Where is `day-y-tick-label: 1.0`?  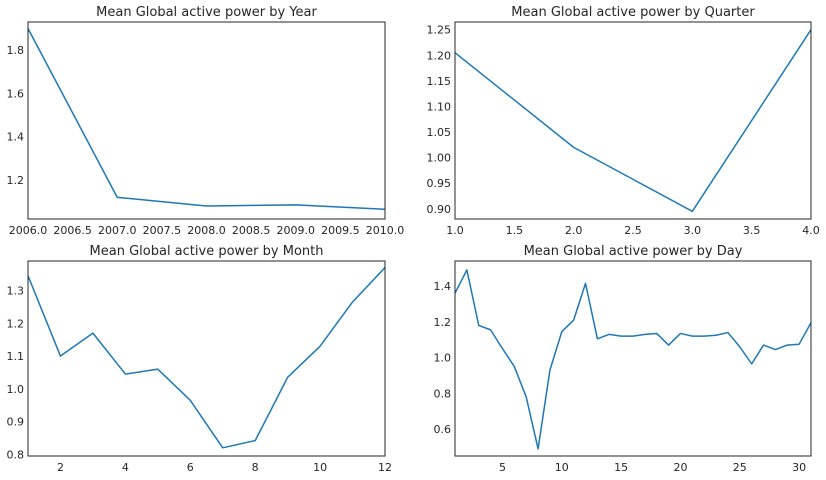 day-y-tick-label: 1.0 is located at coordinates (443, 358).